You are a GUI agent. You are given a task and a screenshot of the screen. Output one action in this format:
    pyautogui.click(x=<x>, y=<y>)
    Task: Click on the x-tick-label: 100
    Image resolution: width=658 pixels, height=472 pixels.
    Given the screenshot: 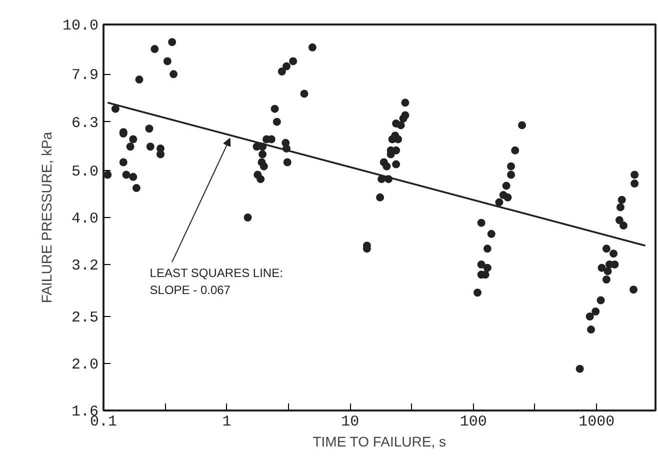 What is the action you would take?
    pyautogui.click(x=473, y=422)
    